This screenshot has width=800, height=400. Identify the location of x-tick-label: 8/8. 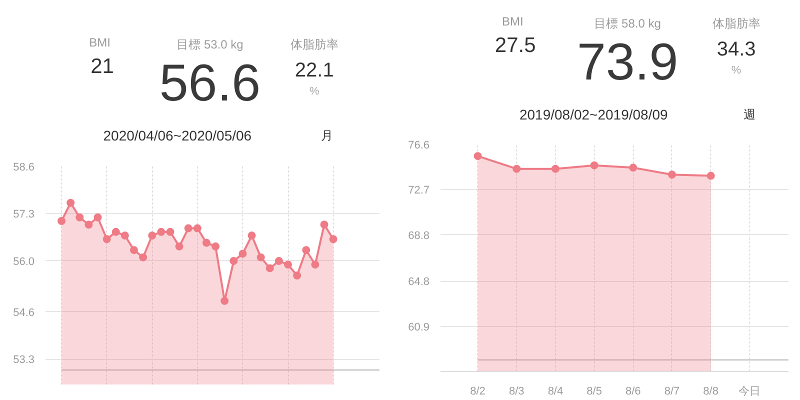
(710, 392).